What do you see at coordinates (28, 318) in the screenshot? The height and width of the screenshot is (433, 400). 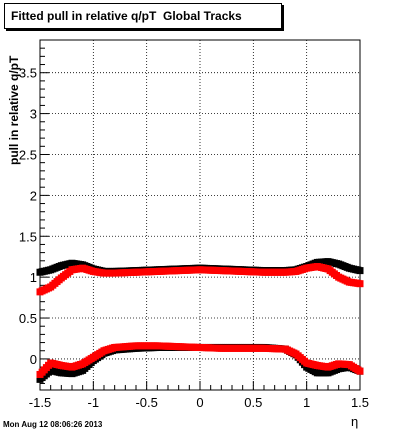 I see `y-tick-label: 0.5` at bounding box center [28, 318].